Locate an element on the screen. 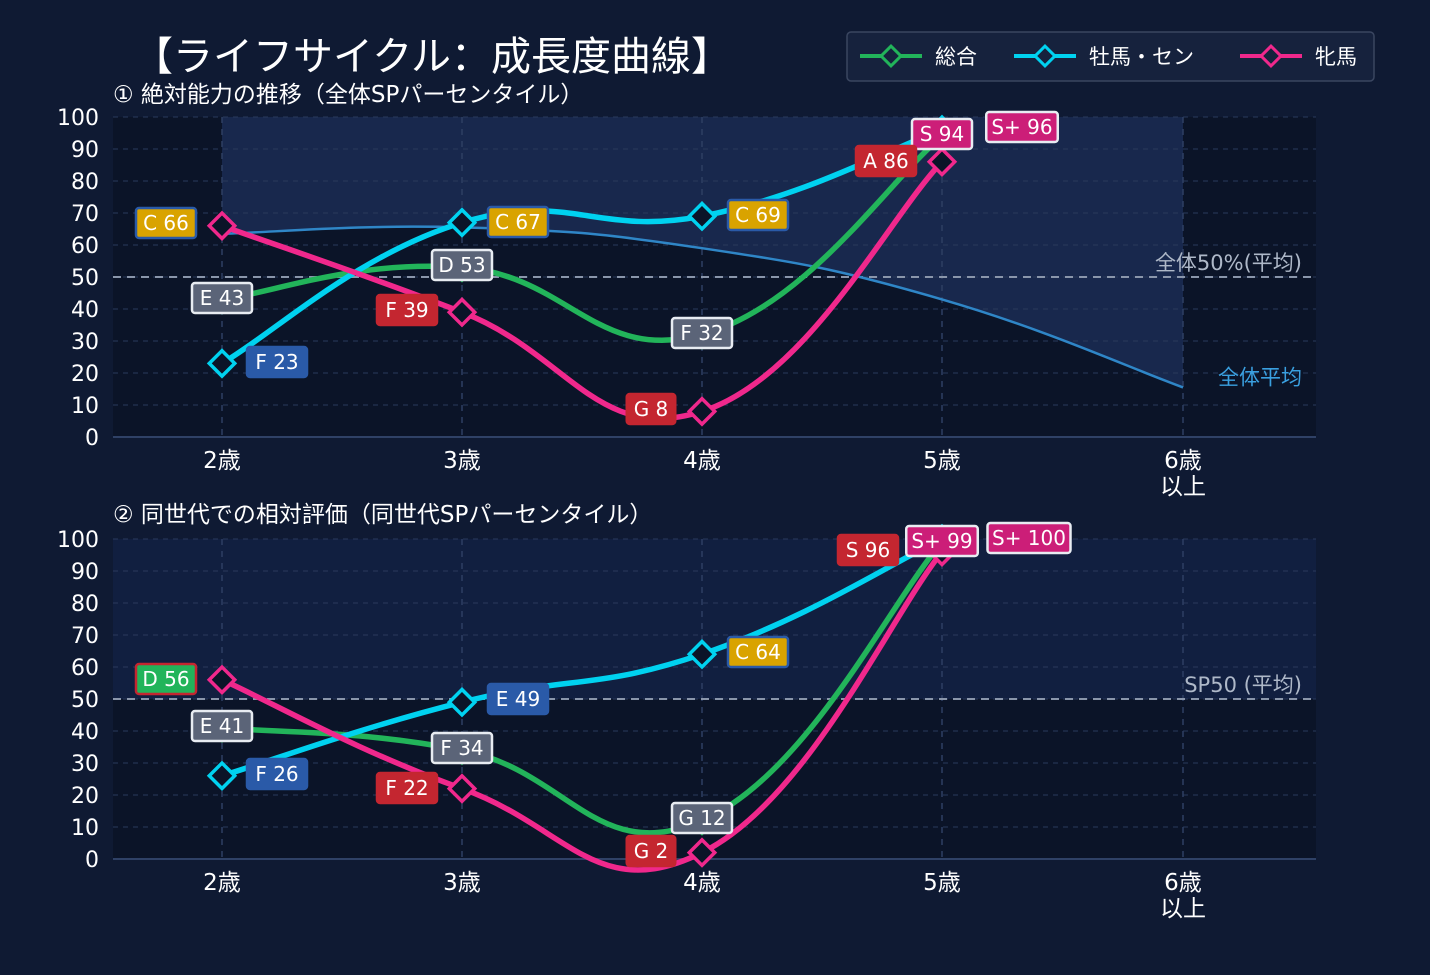 Image resolution: width=1430 pixels, height=975 pixels. data-label: S+ 96 is located at coordinates (1021, 127).